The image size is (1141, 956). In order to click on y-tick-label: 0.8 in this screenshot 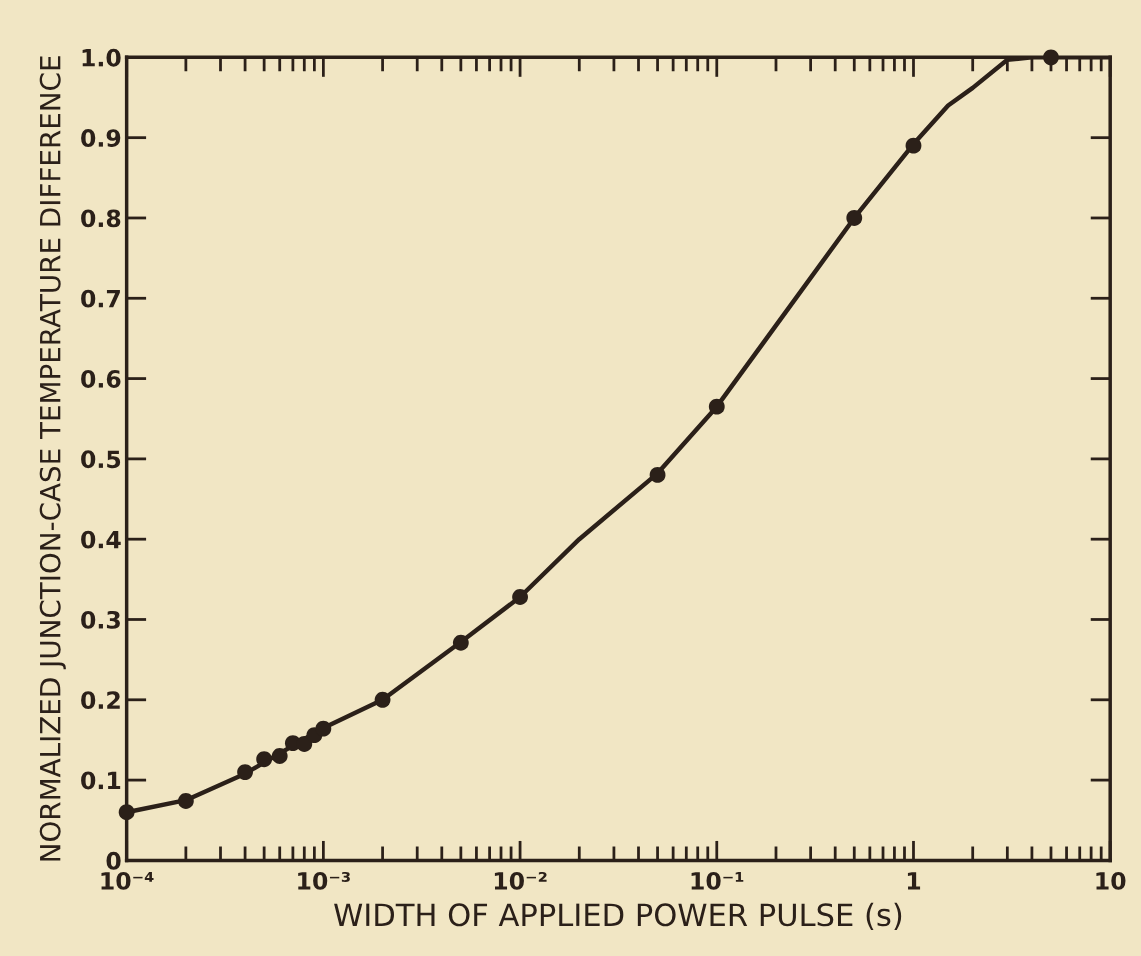, I will do `click(101, 218)`.